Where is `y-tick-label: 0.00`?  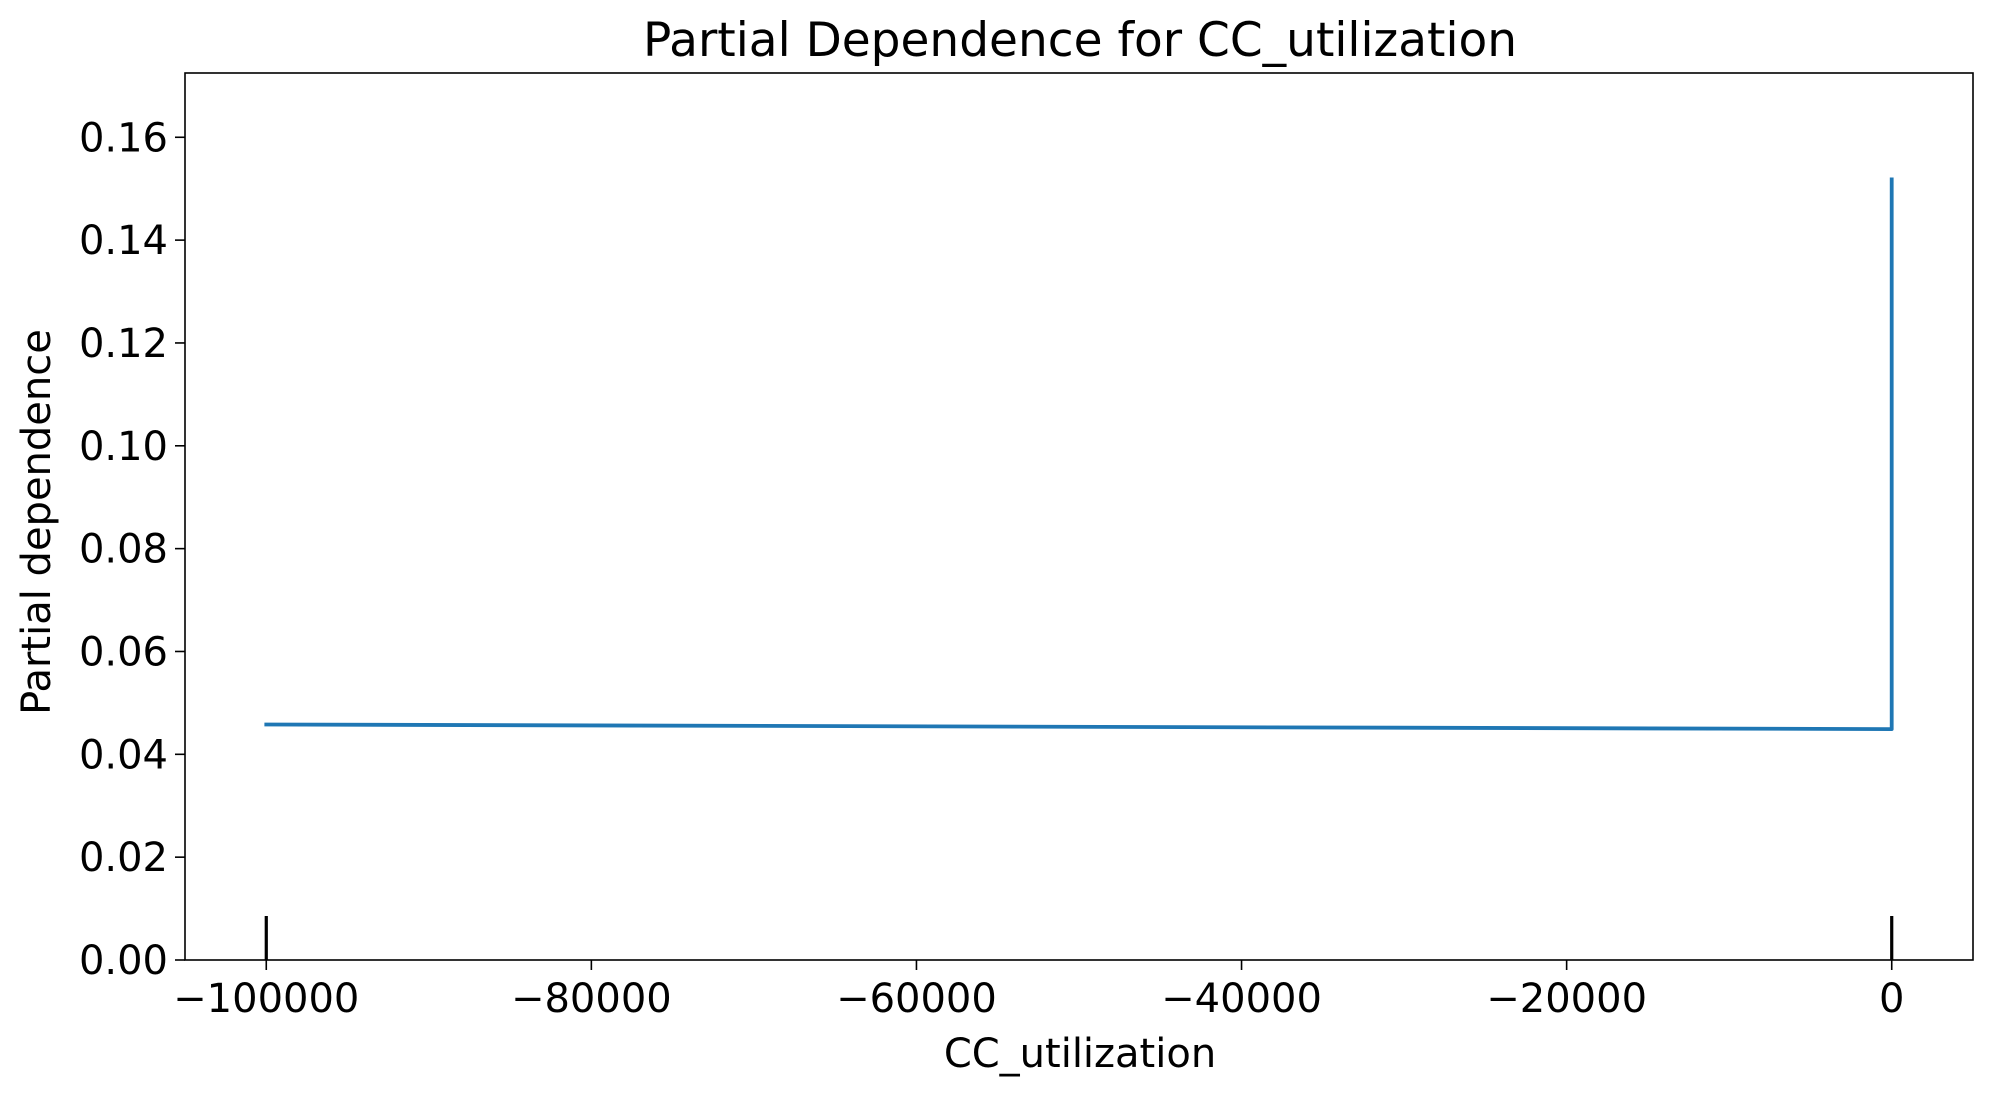 y-tick-label: 0.00 is located at coordinates (123, 961).